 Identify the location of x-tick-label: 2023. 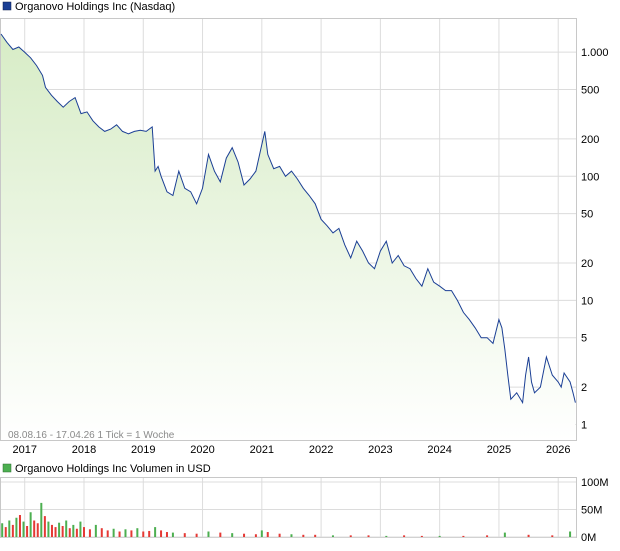
(380, 450).